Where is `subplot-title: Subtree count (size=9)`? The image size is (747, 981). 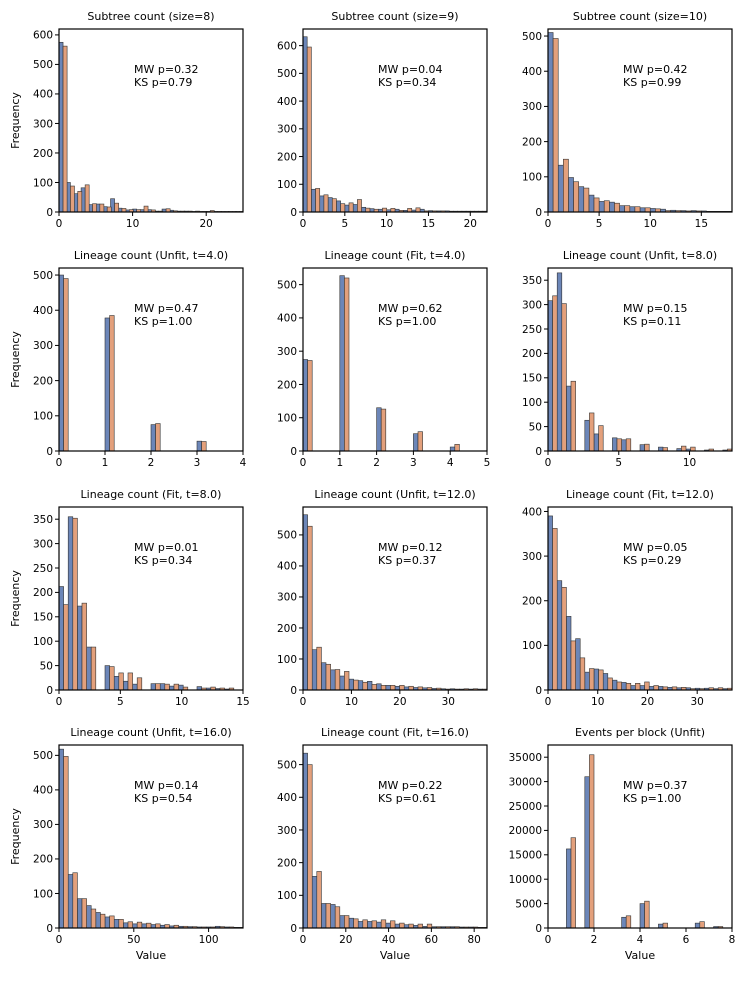 subplot-title: Subtree count (size=9) is located at coordinates (394, 16).